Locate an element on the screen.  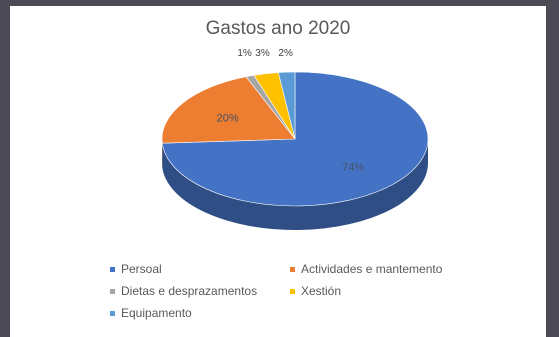
legend-label: Persoal is located at coordinates (141, 269).